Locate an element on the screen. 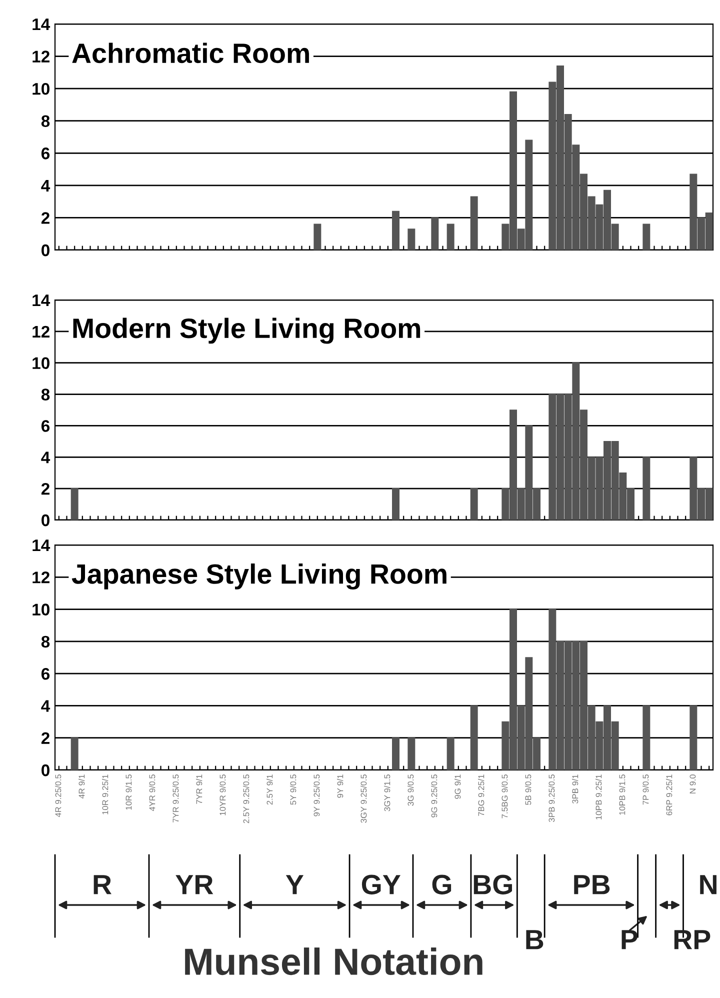 This screenshot has height=998, width=720. x-tick-label: 7YR 9/1 is located at coordinates (199, 789).